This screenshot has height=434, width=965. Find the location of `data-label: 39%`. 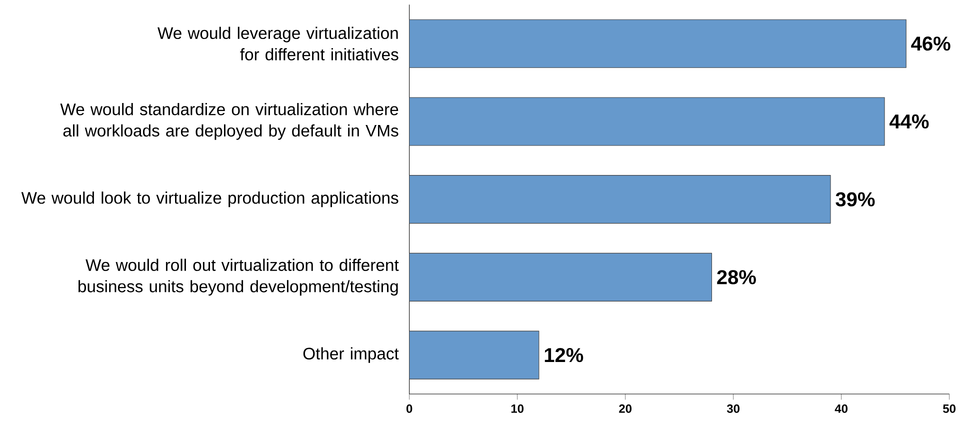

data-label: 39% is located at coordinates (855, 199).